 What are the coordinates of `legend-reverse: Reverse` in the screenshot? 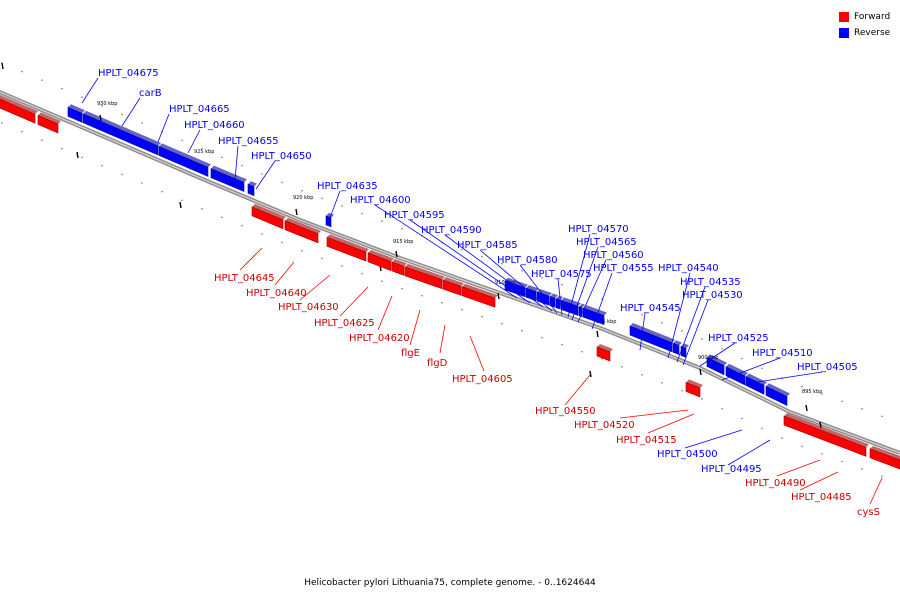 It's located at (869, 32).